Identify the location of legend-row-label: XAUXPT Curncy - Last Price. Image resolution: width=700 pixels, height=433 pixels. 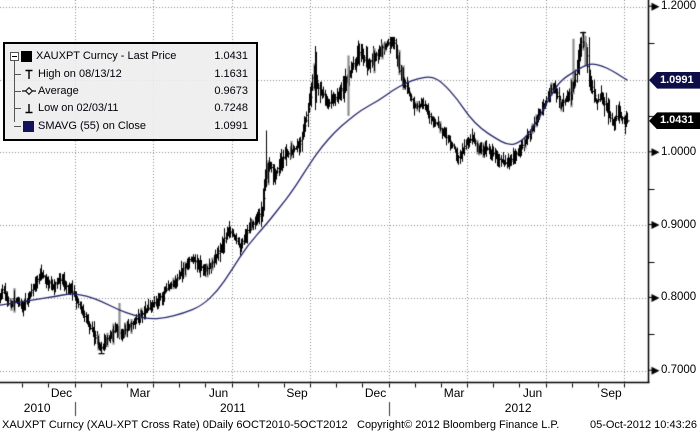
(106, 56).